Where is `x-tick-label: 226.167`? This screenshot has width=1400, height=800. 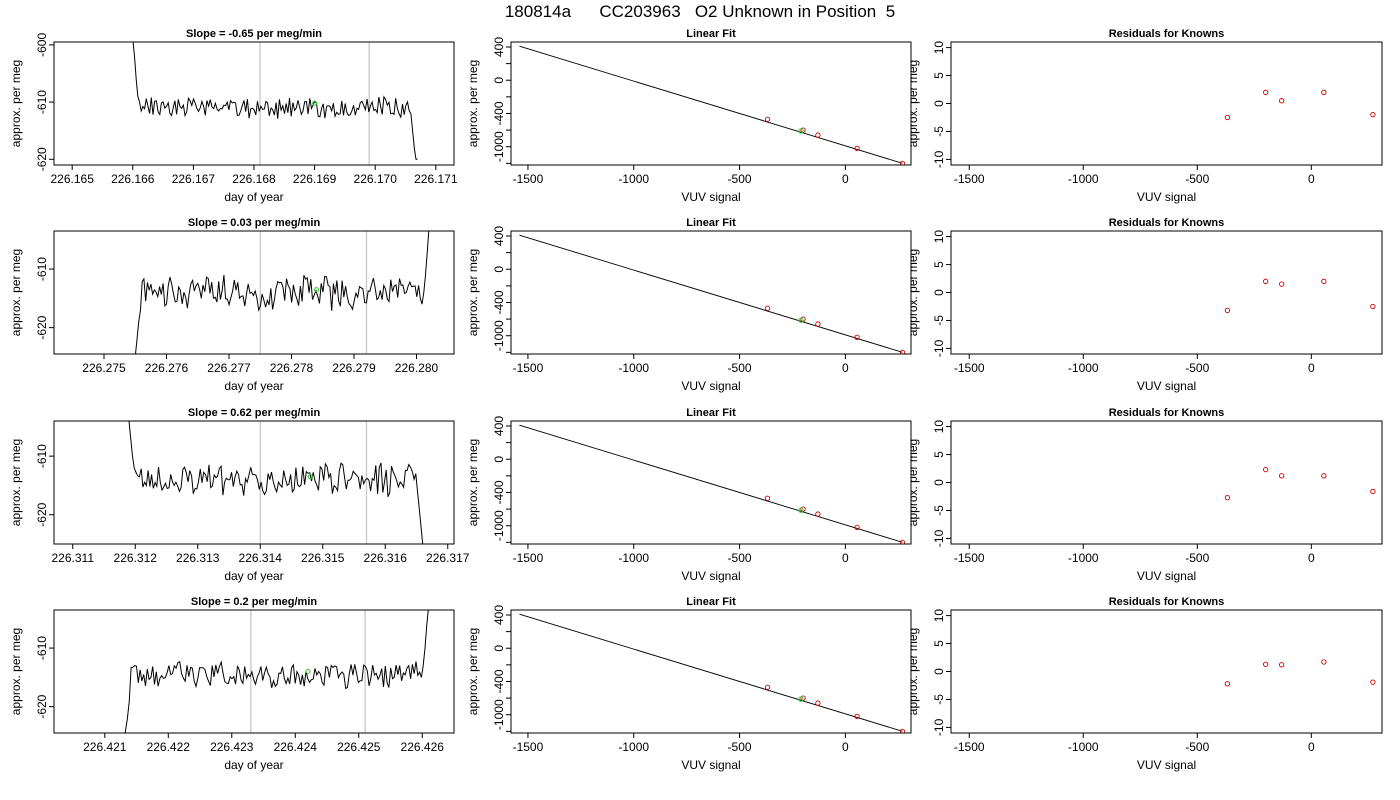 x-tick-label: 226.167 is located at coordinates (194, 179).